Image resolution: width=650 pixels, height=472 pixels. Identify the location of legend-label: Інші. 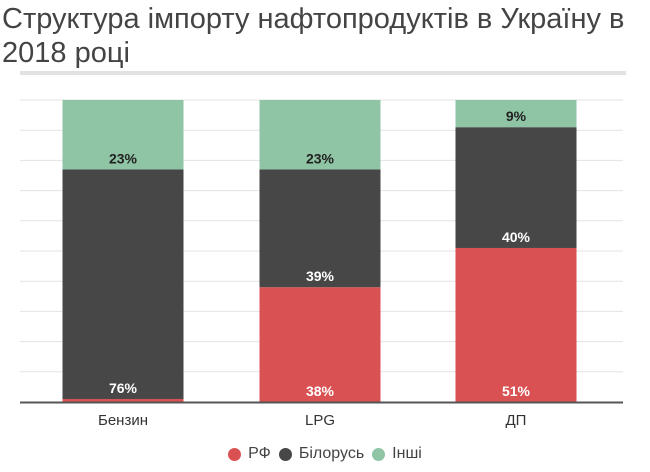
(407, 453).